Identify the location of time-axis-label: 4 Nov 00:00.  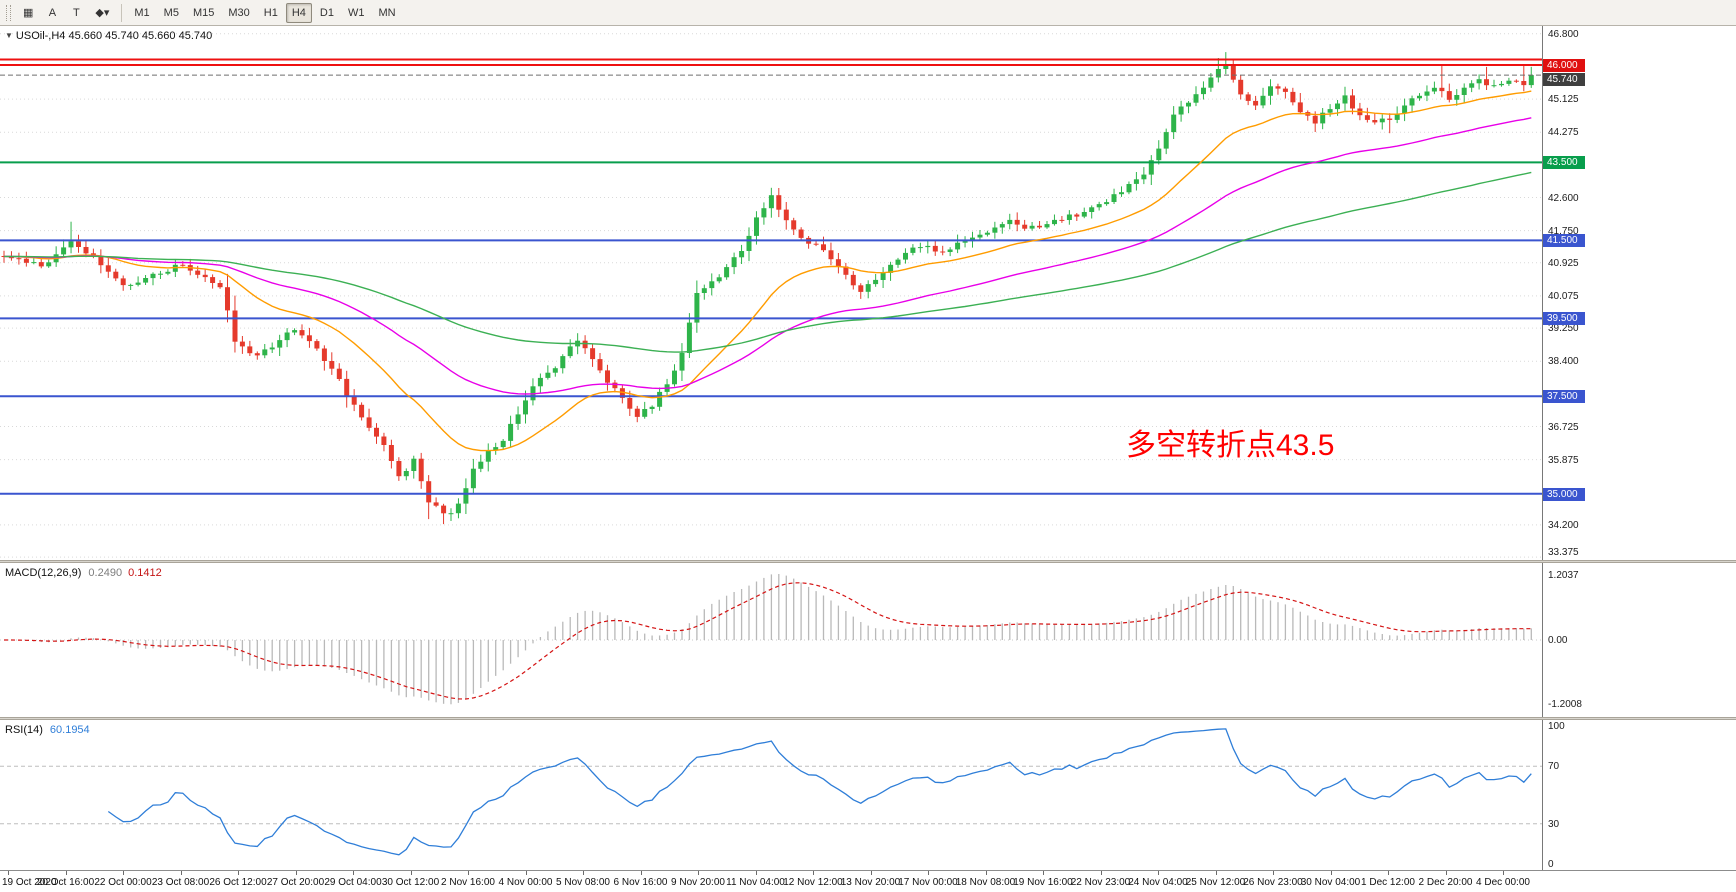
(525, 882).